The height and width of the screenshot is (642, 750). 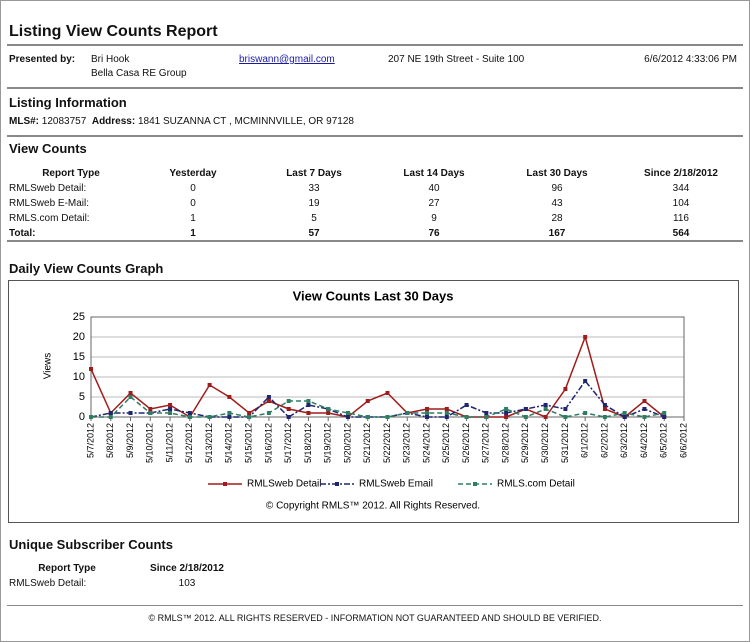 I want to click on x-tick-label: 6/1/2012, so click(x=585, y=440).